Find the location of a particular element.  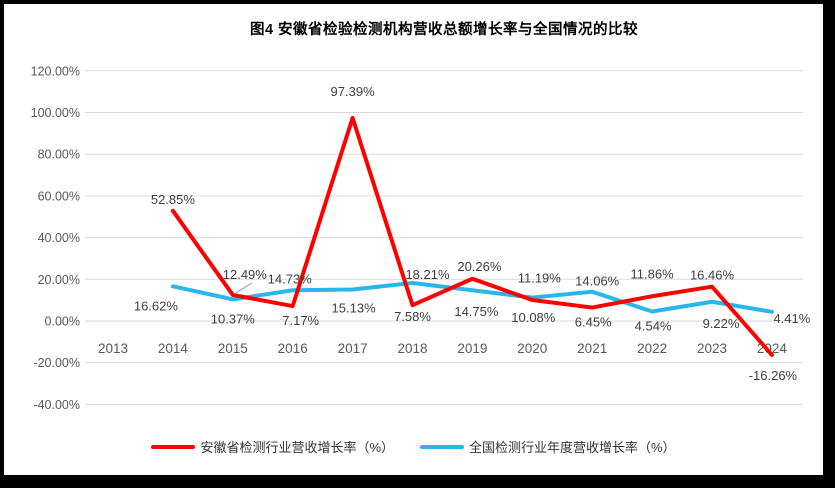

data-label: 14.06% is located at coordinates (597, 281).